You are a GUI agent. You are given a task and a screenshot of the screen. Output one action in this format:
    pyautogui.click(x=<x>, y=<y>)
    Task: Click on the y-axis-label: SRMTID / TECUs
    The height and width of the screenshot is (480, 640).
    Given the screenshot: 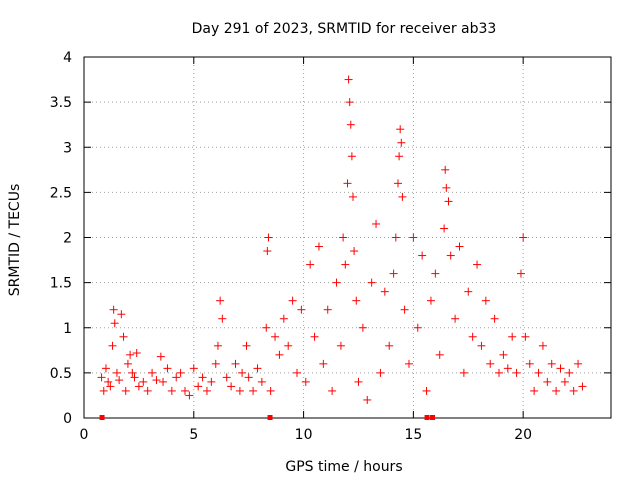 What is the action you would take?
    pyautogui.click(x=15, y=240)
    